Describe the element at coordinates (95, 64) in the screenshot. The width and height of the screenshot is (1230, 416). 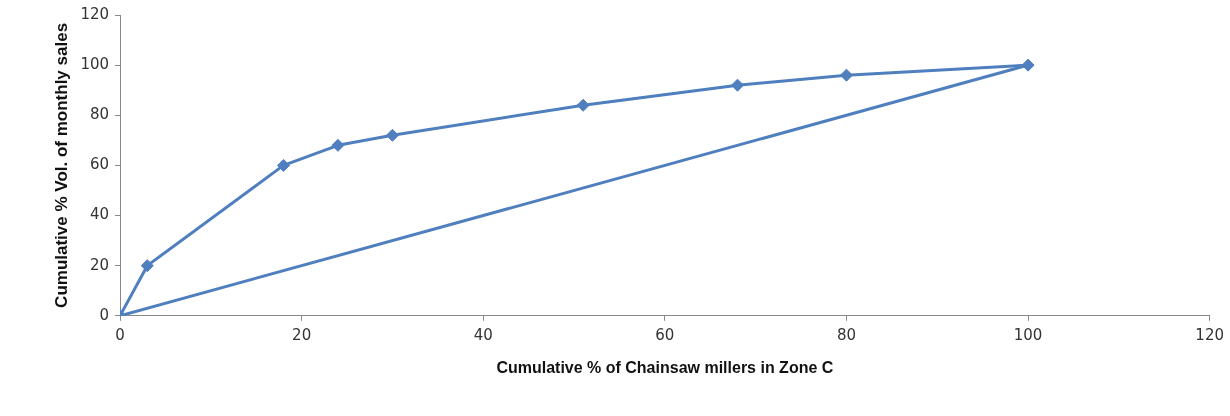
I see `y-tick-label: 100` at that location.